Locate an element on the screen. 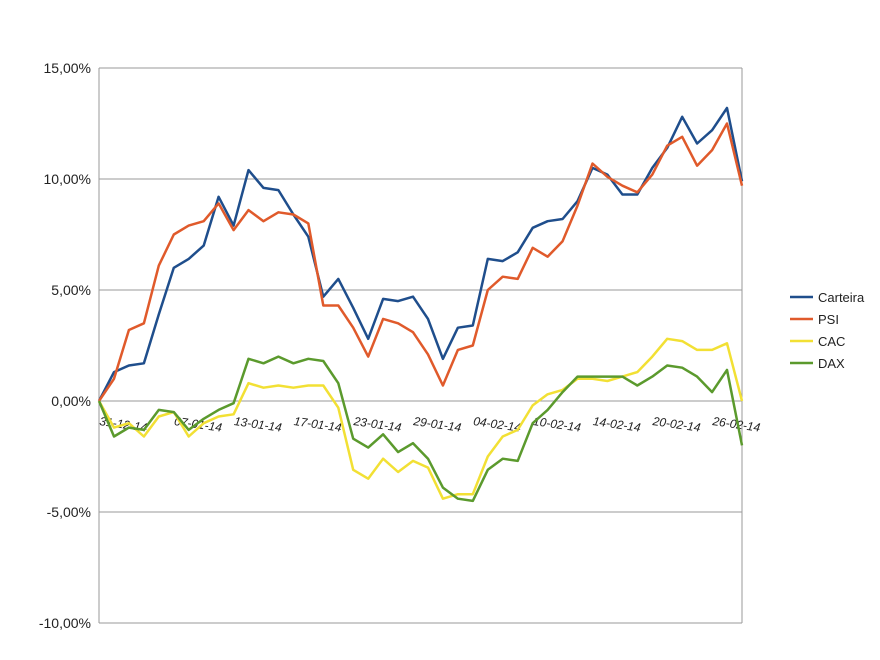 This screenshot has width=880, height=660. x-tick-label: 10-02-14 is located at coordinates (557, 424).